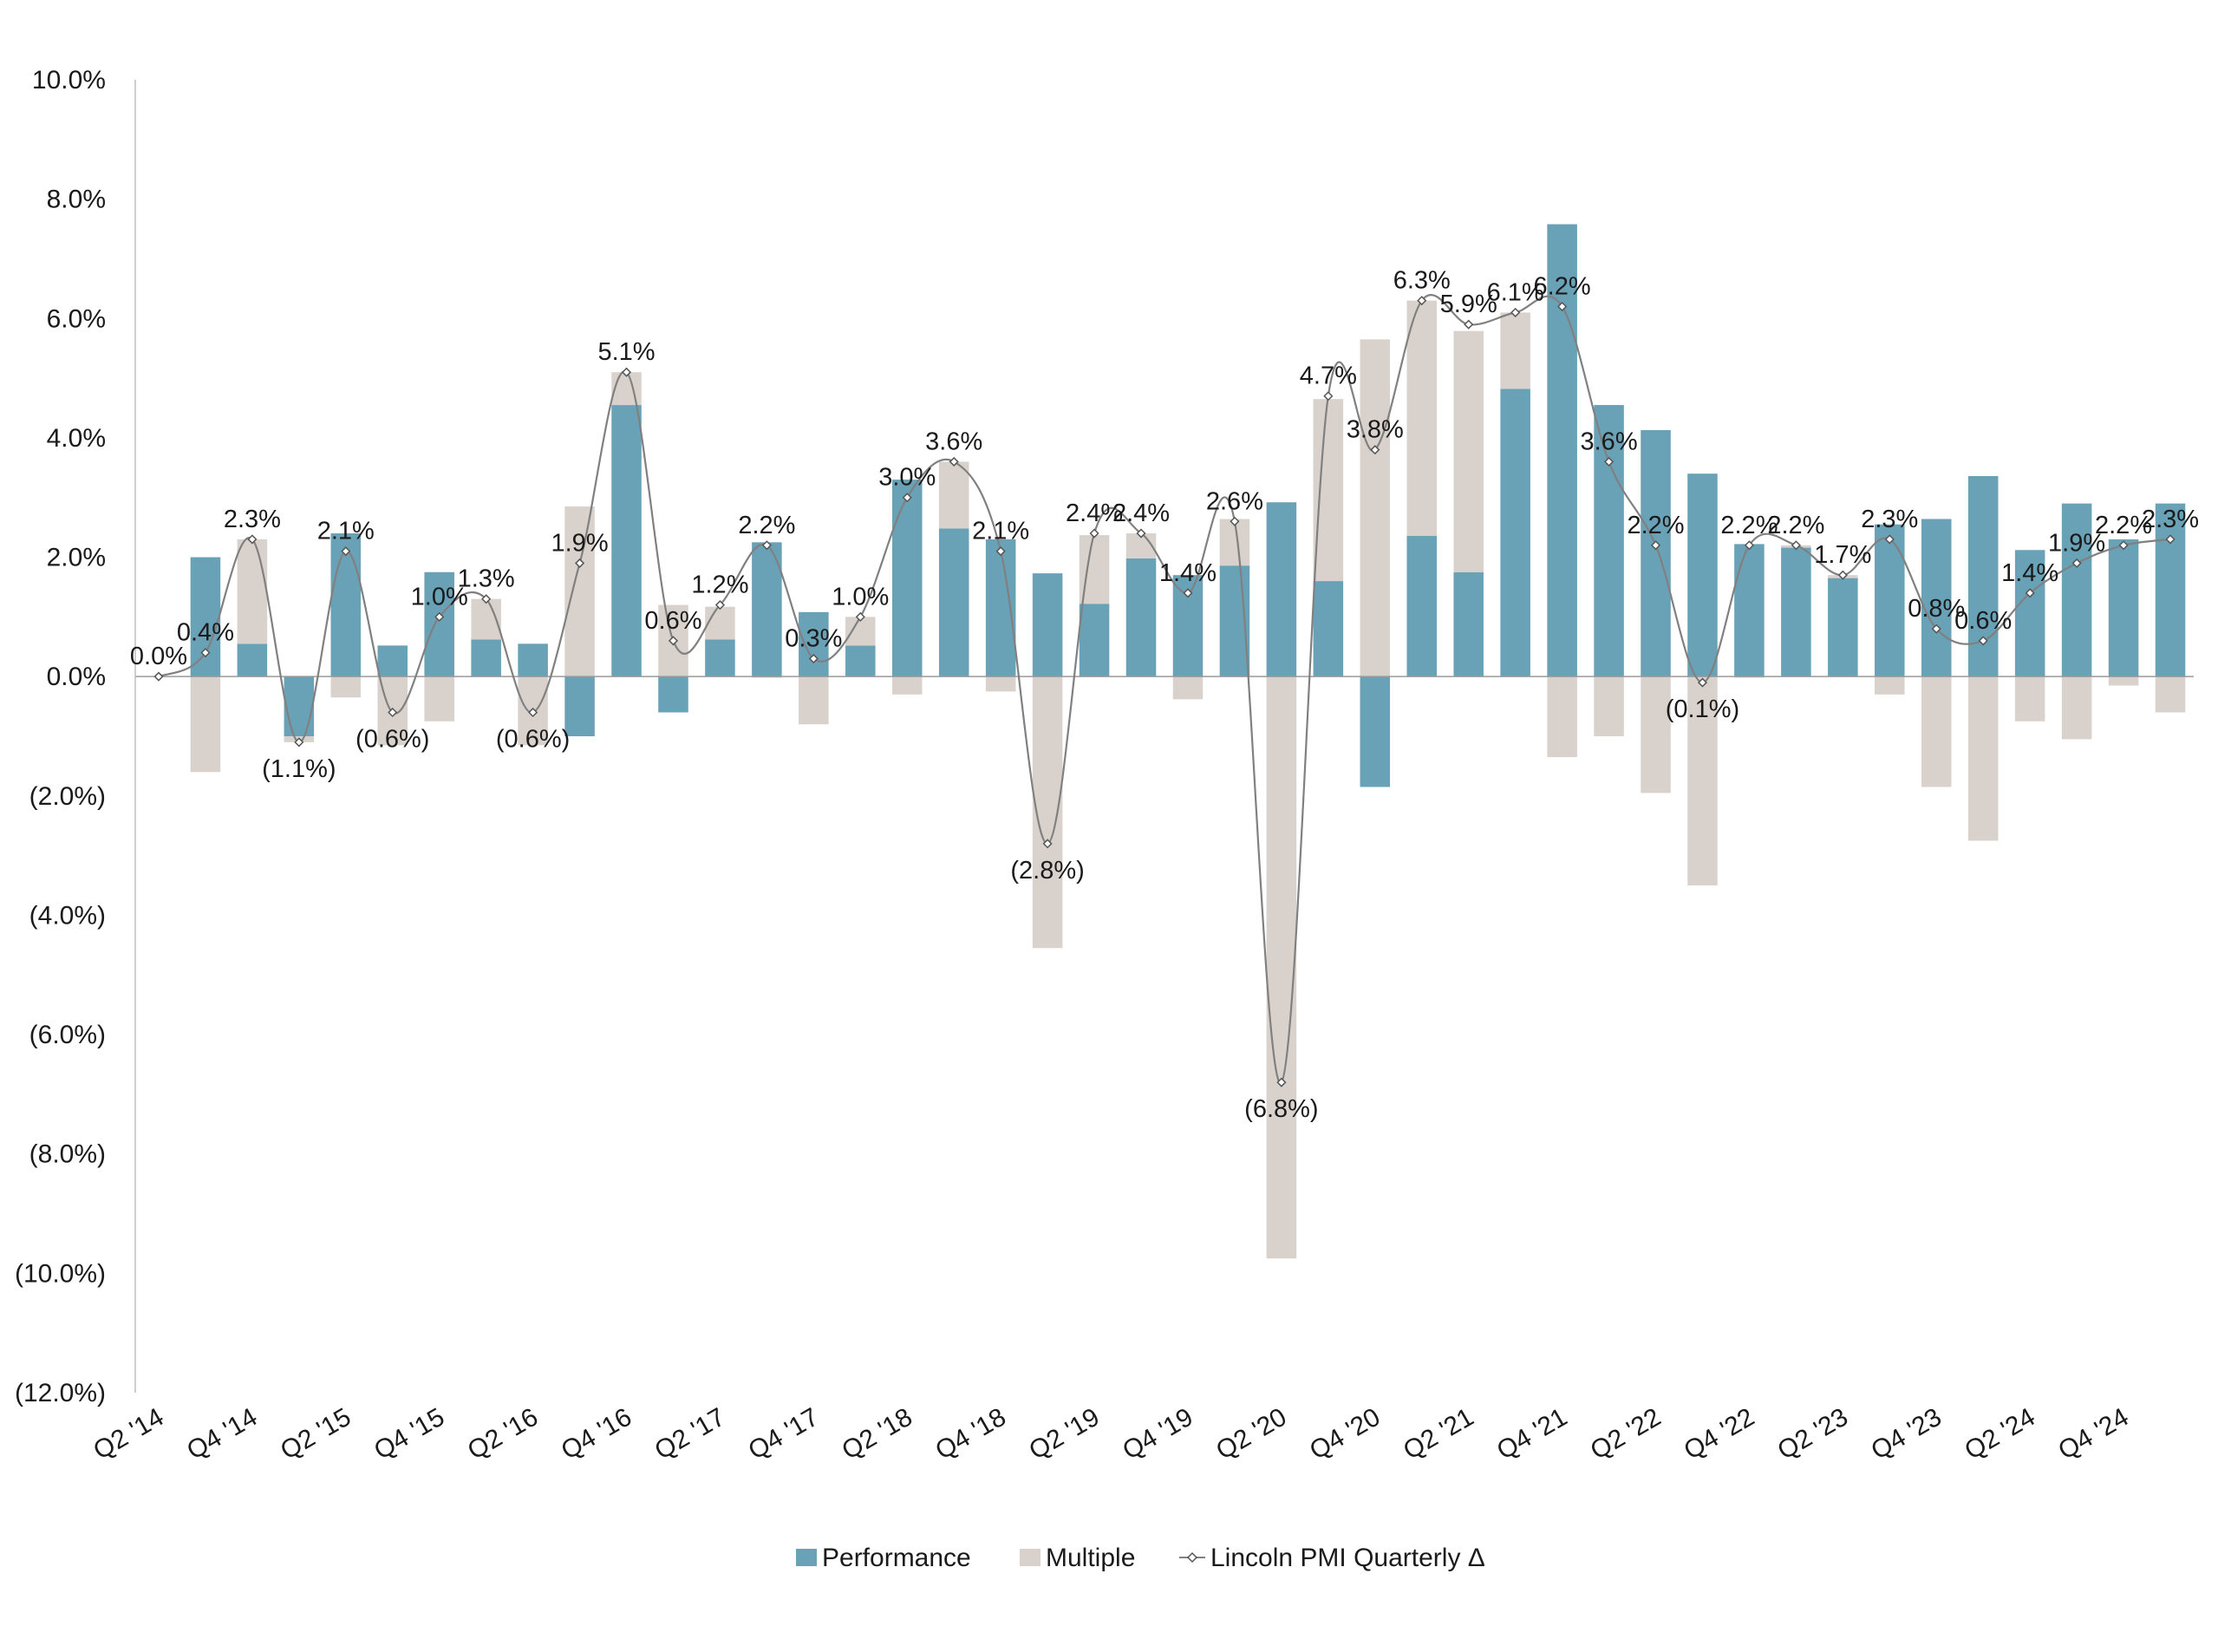 This screenshot has width=2218, height=1652. Describe the element at coordinates (1703, 709) in the screenshot. I see `pmi-data-label: (0.1%)` at that location.